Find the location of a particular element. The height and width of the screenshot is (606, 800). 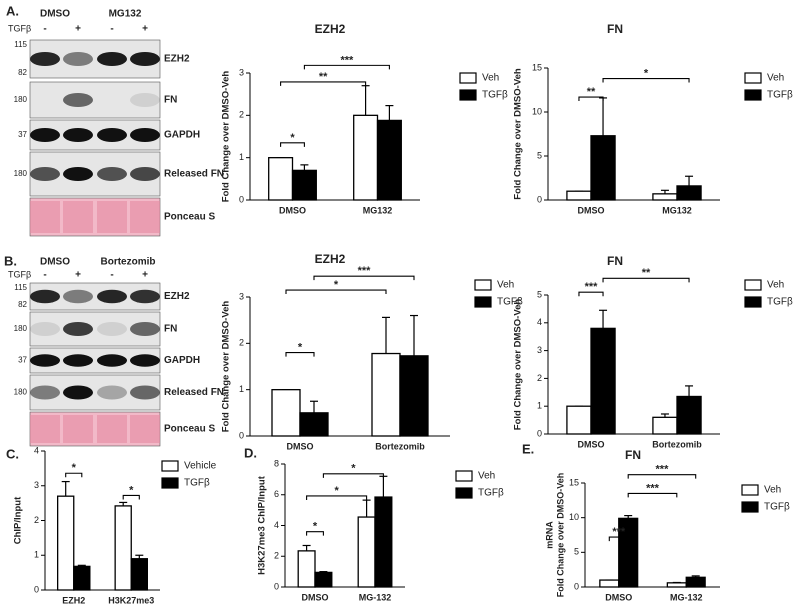

marker-label: 82 is located at coordinates (22, 304).